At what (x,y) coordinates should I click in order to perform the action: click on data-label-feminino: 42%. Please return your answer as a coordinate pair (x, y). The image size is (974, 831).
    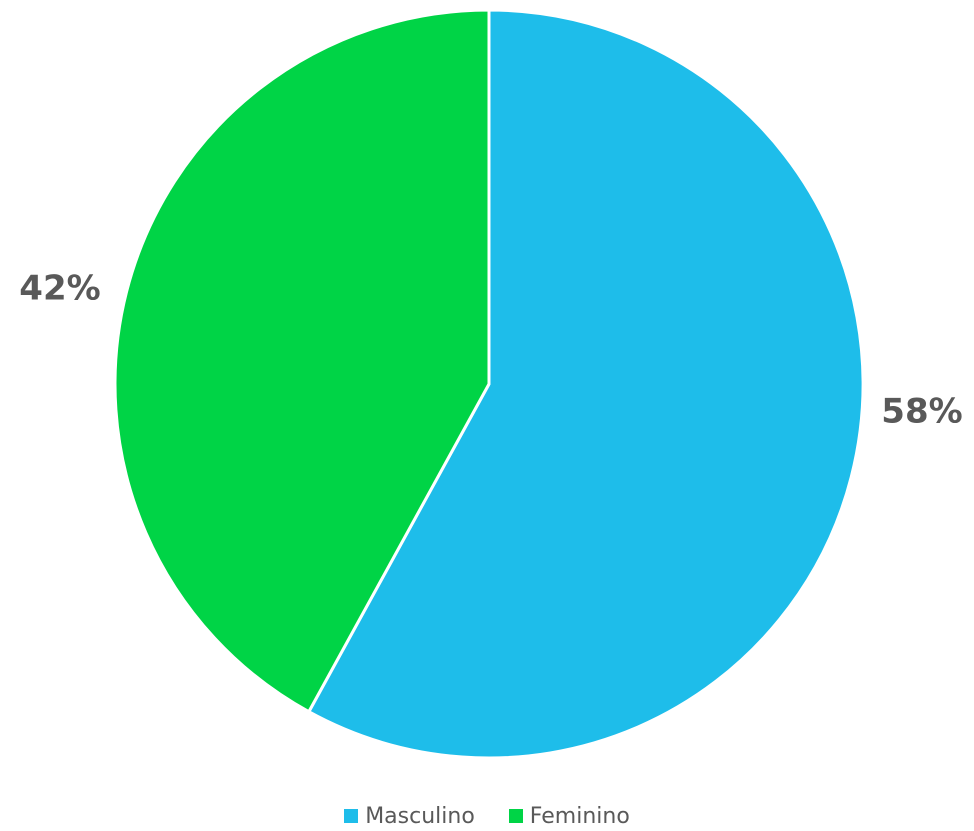
    Looking at the image, I should click on (59, 289).